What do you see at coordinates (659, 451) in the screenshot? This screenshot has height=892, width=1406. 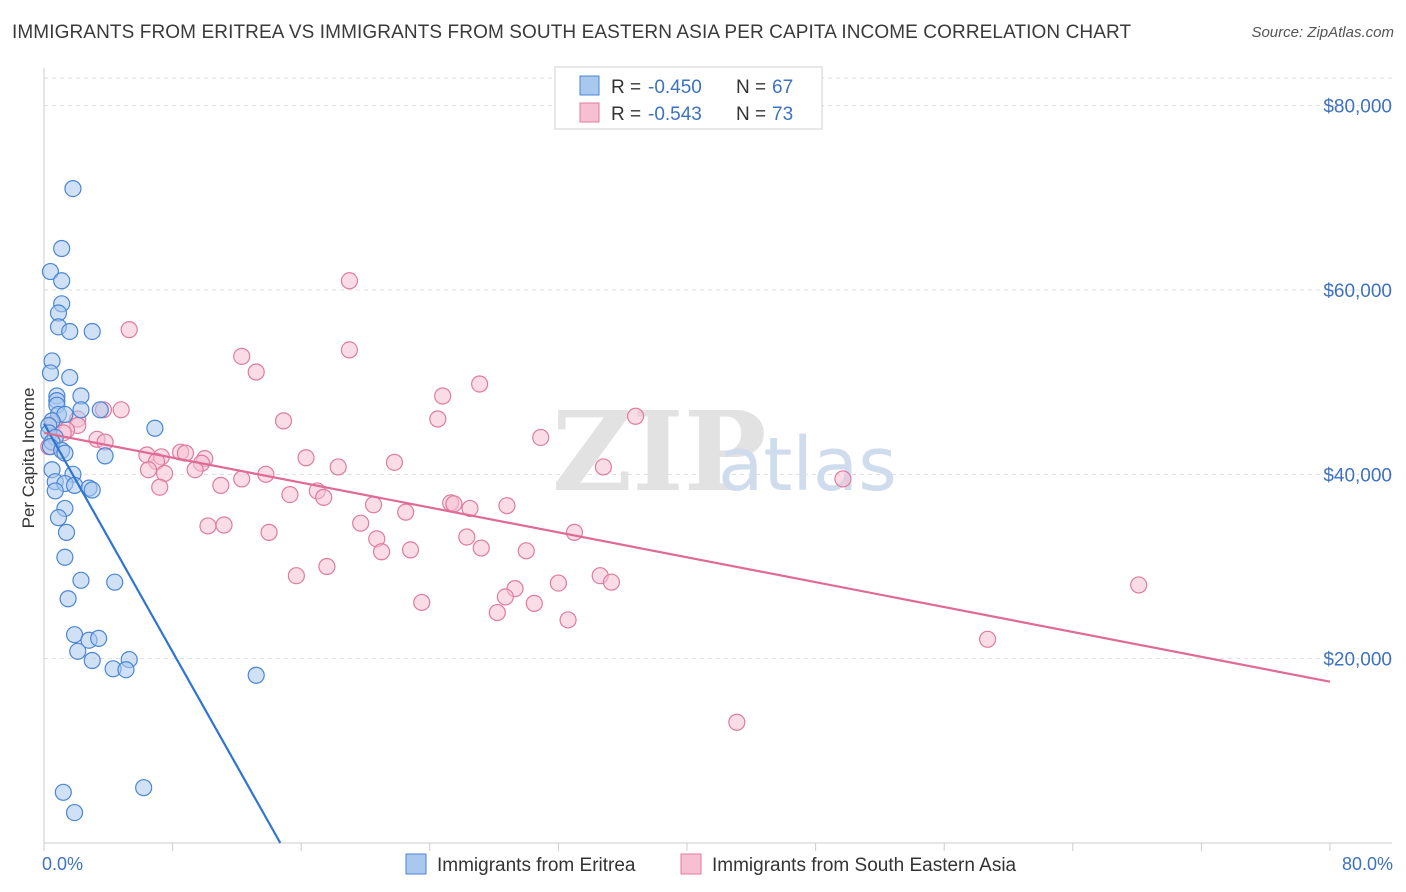 I see `watermark-zip: ZIP` at bounding box center [659, 451].